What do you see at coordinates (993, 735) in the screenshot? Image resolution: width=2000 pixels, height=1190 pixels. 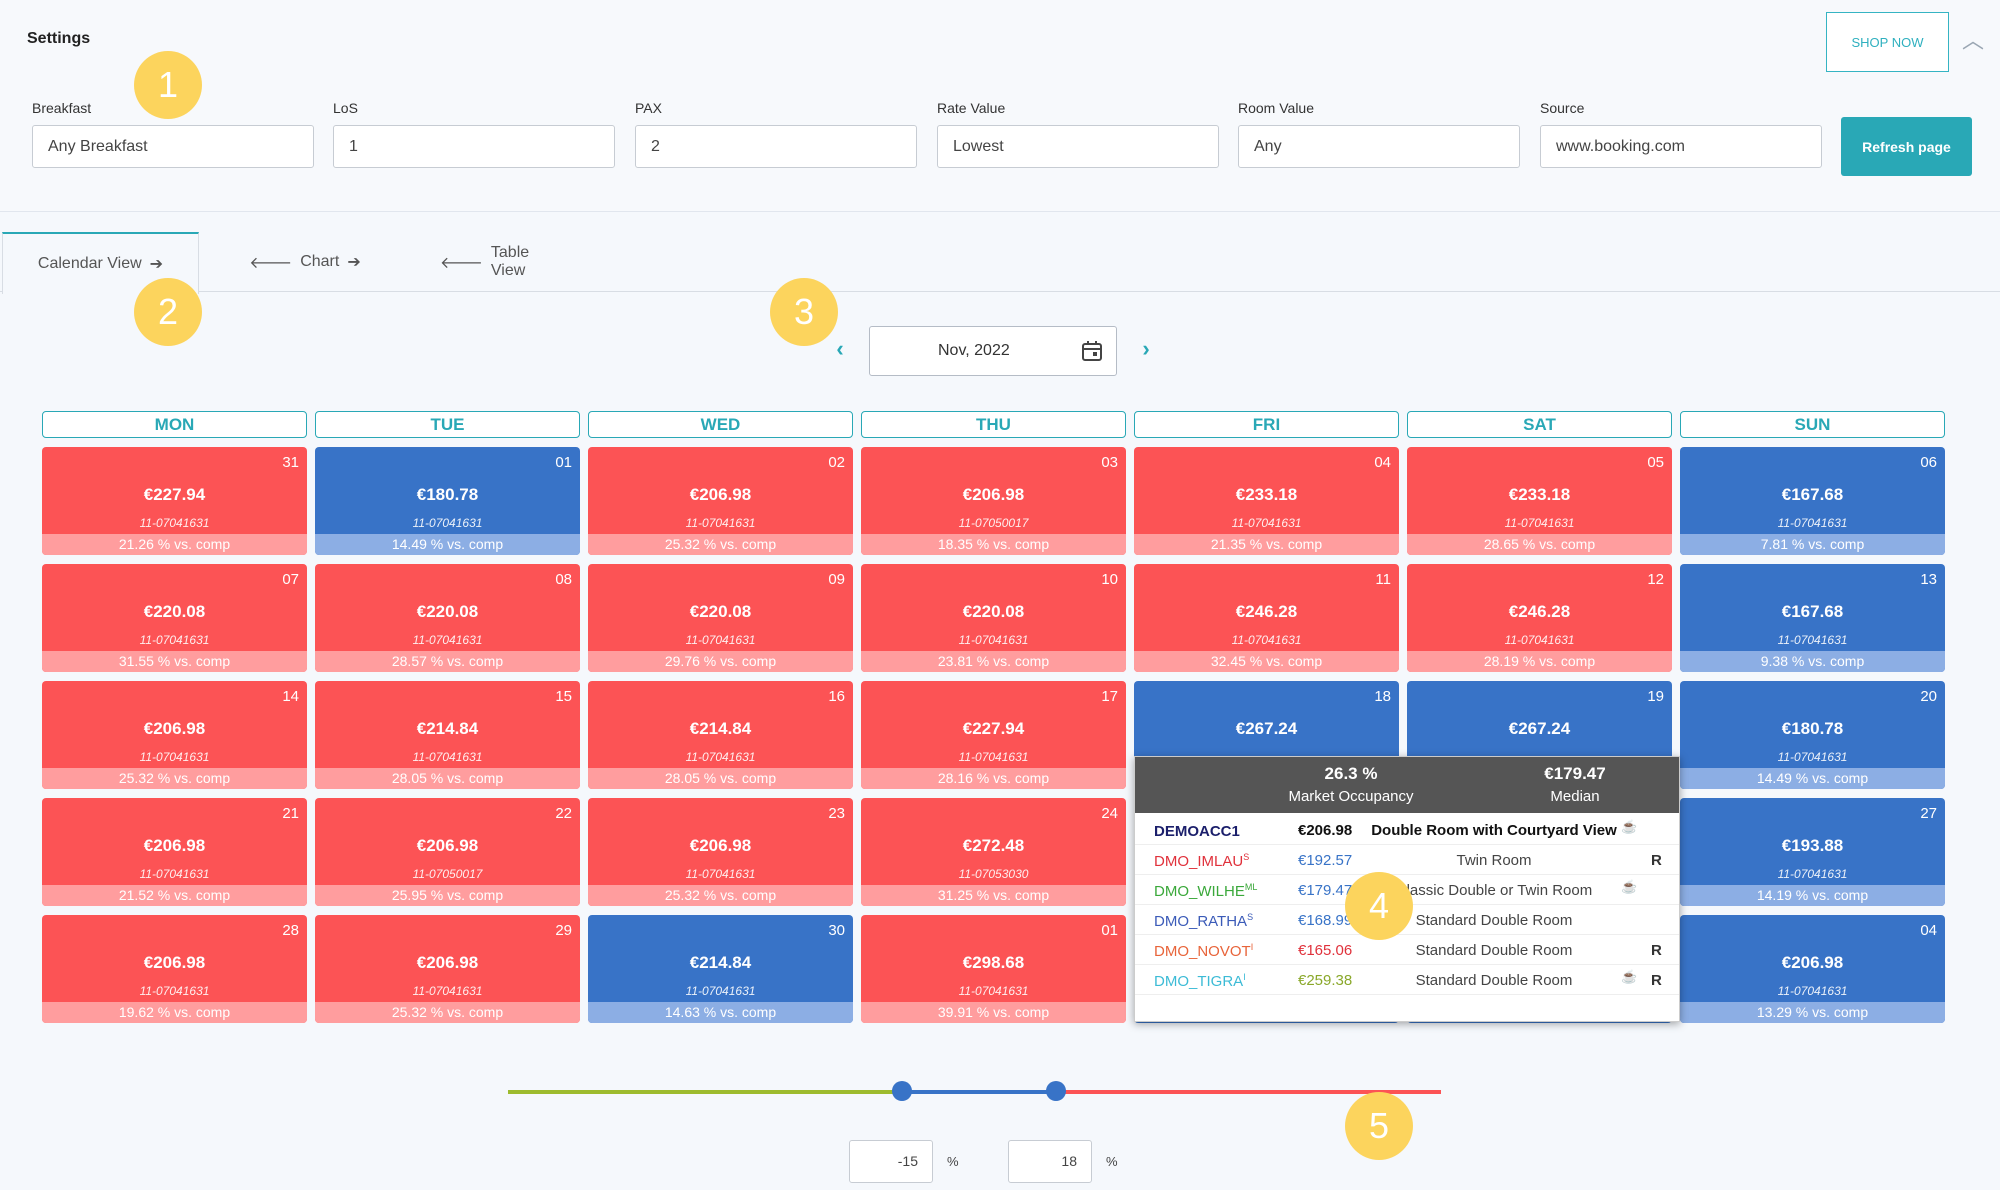 I see `calendar-day-cell: 17 €227.94 11-07041631 28.16 % vs. comp` at bounding box center [993, 735].